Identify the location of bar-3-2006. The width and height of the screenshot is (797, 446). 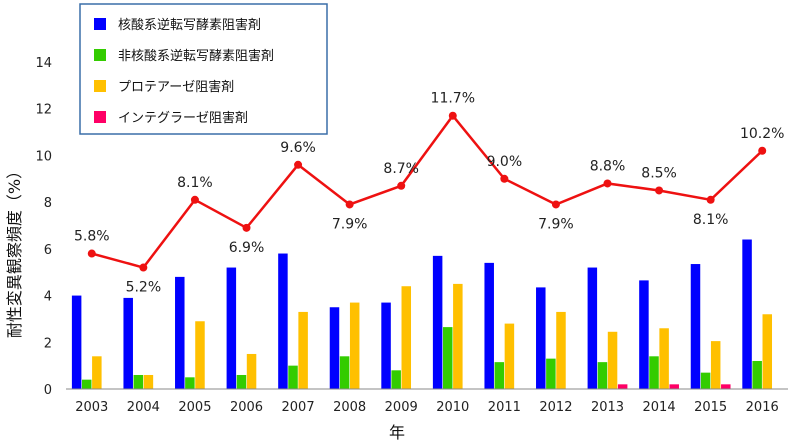
(251, 371).